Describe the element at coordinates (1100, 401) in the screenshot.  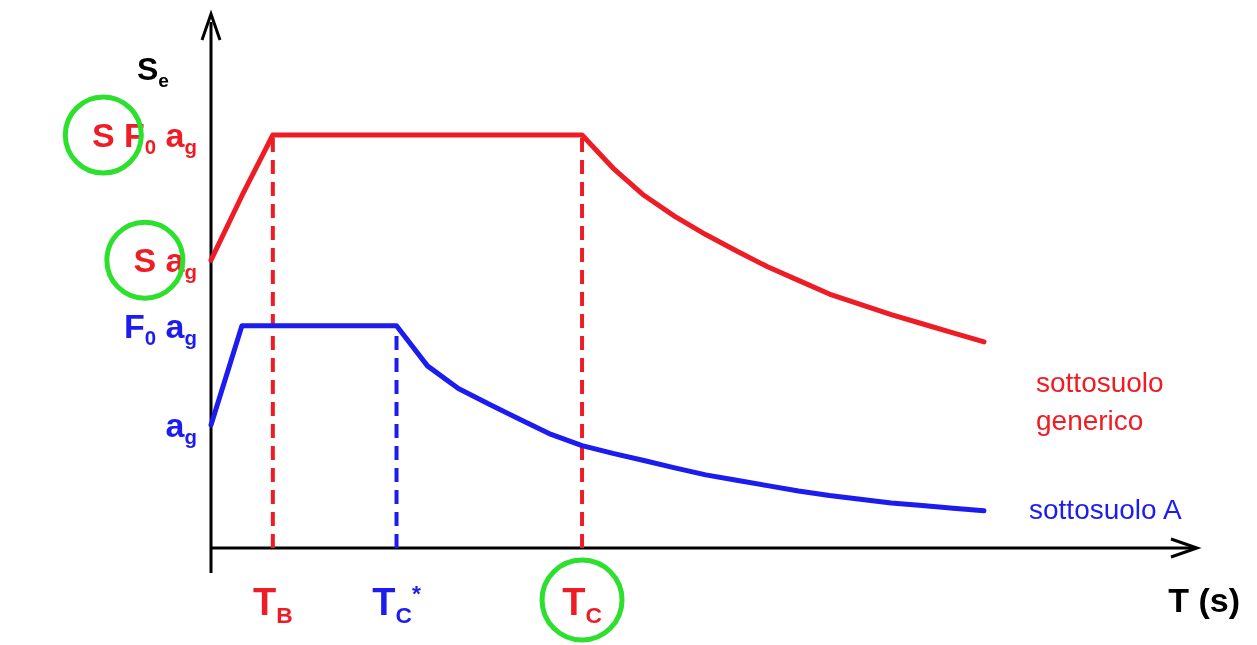
I see `text: sottosuolo generico` at that location.